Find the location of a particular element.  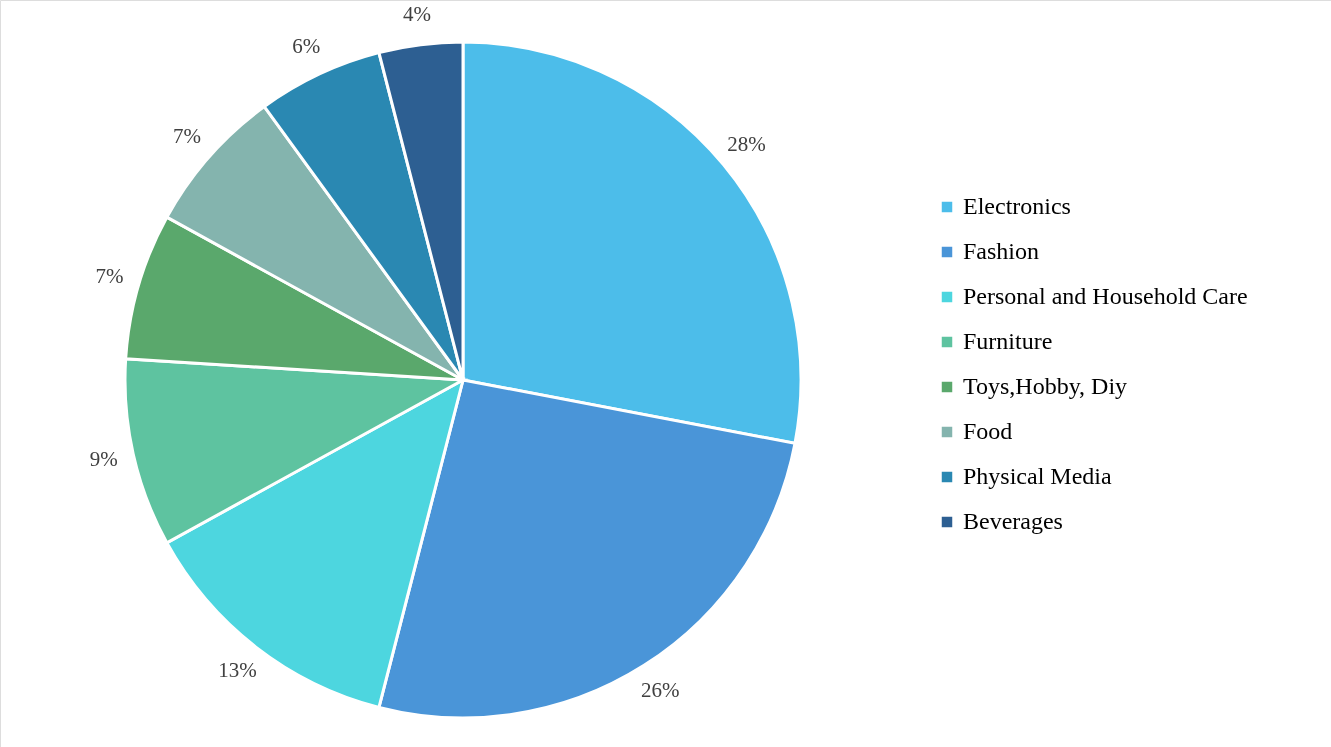

data-label: 28% is located at coordinates (746, 144).